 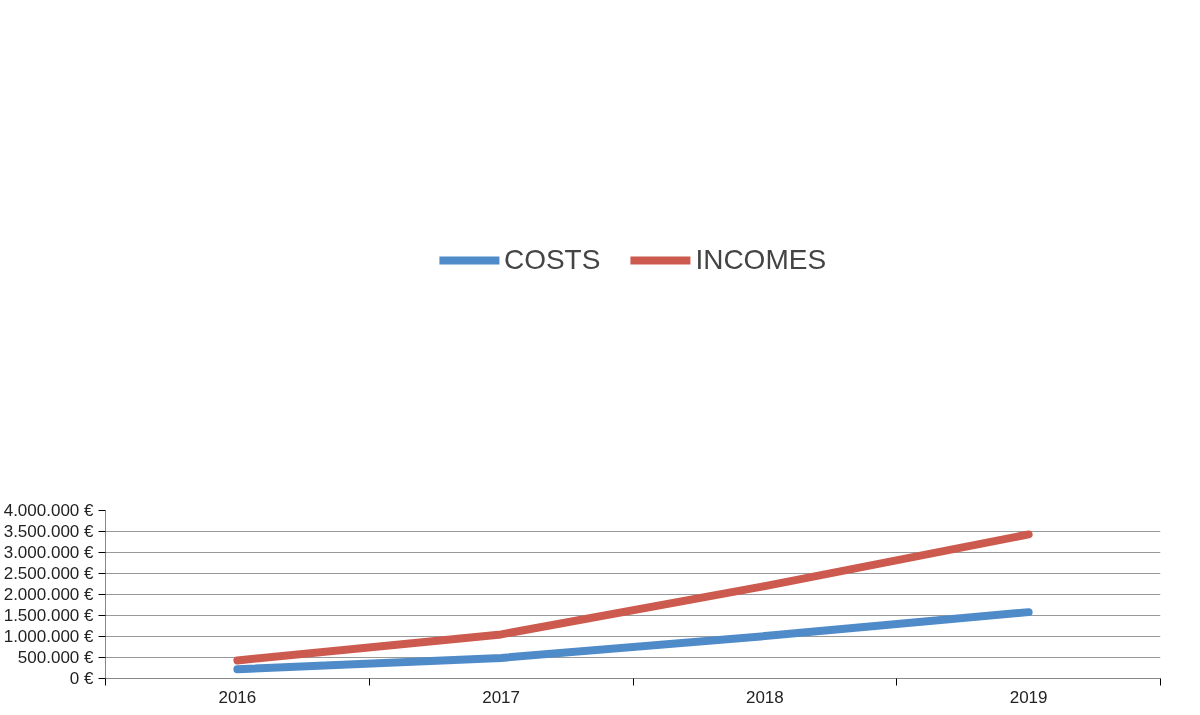 I want to click on y-tick-label: 3.000.000 €, so click(x=49, y=552).